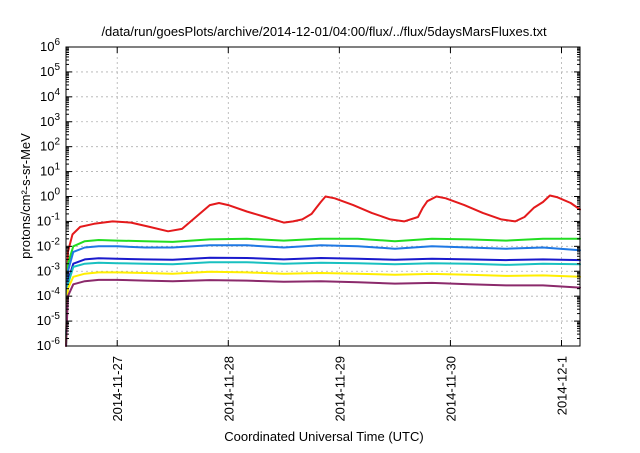 This screenshot has width=640, height=453. Describe the element at coordinates (57, 67) in the screenshot. I see `y-tick-exponent: 5` at that location.